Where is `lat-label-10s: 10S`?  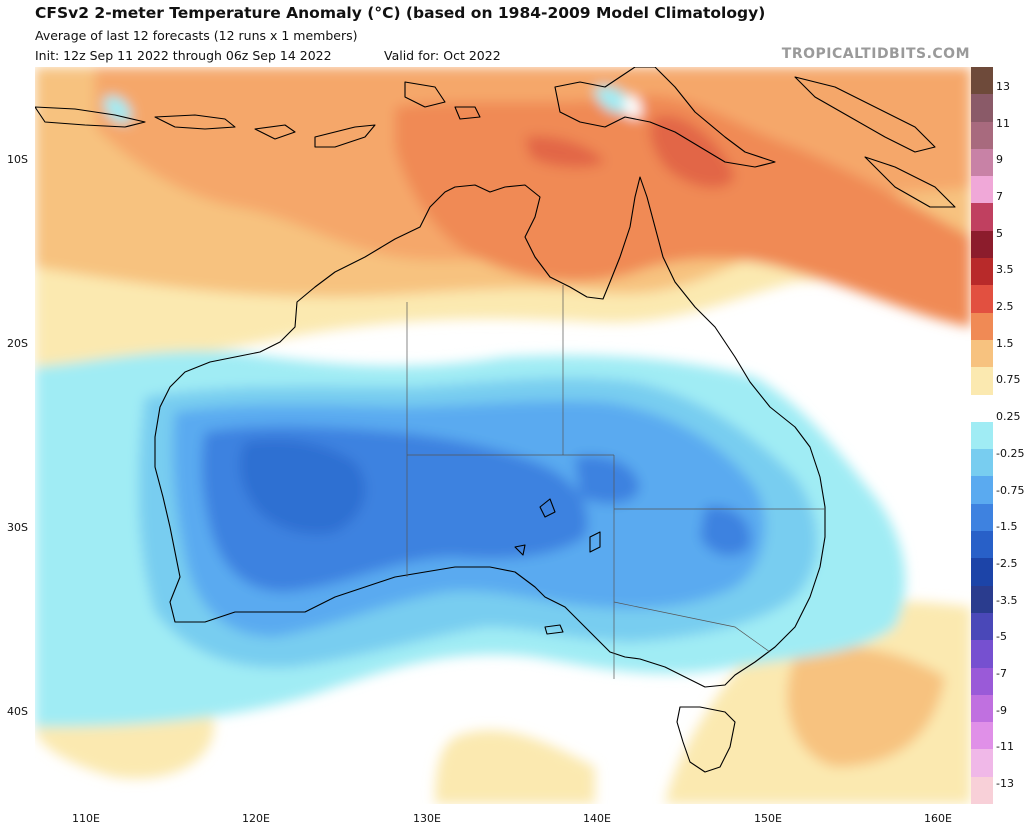 lat-label-10s: 10S is located at coordinates (17, 159).